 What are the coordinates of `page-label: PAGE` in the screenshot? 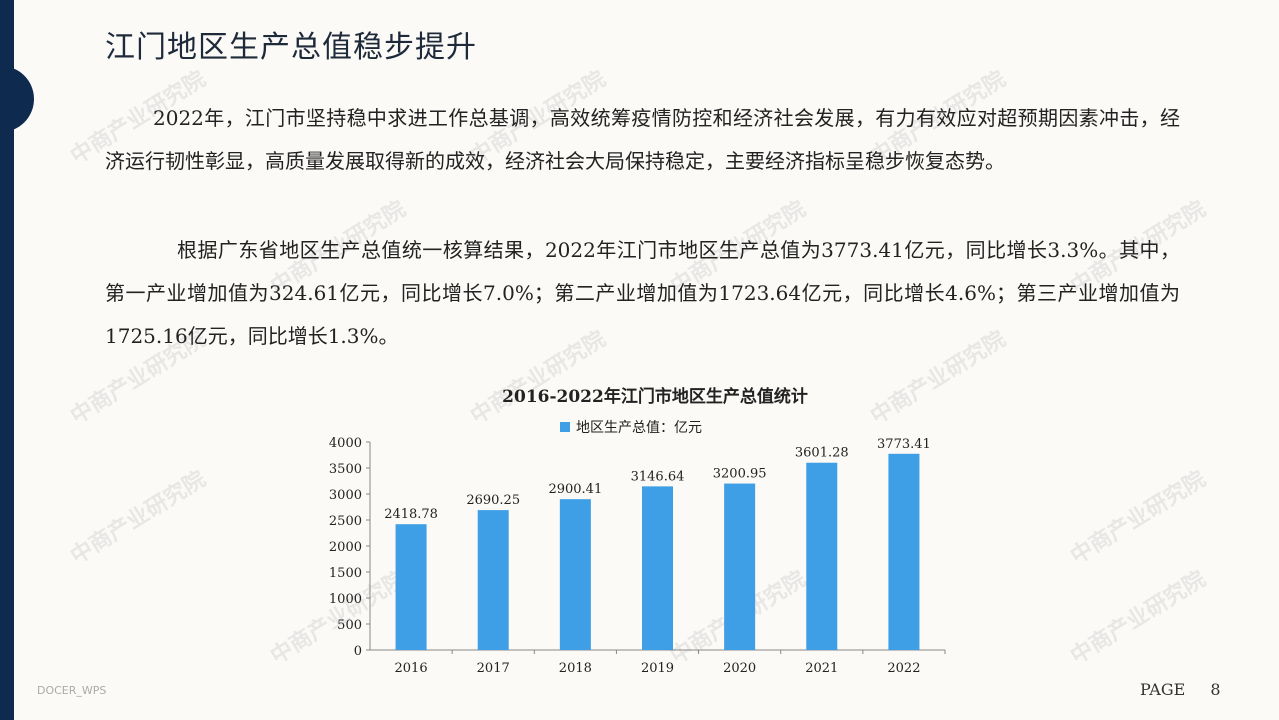 It's located at (1163, 689).